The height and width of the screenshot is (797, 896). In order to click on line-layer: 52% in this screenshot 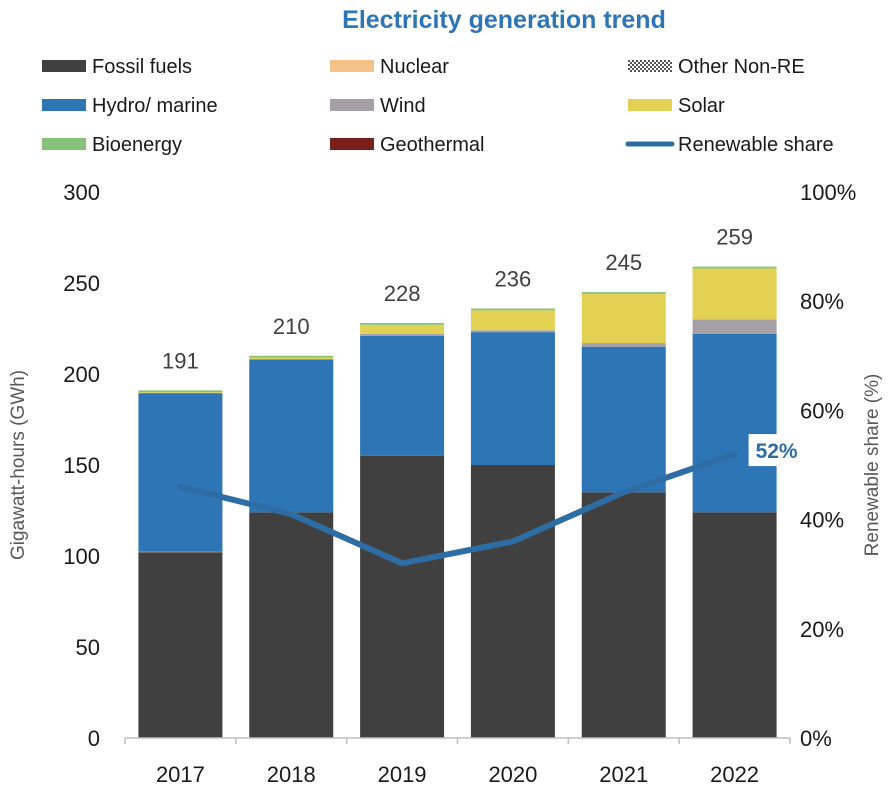, I will do `click(491, 500)`.